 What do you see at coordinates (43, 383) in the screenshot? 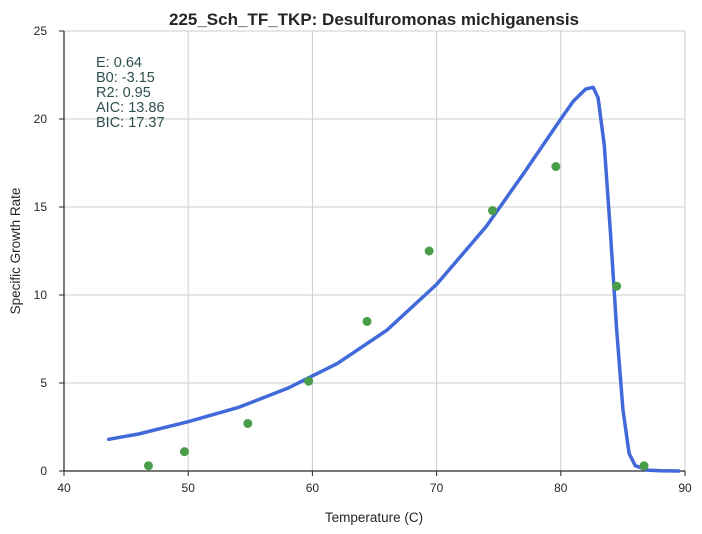
I see `y-tick-label: 5` at bounding box center [43, 383].